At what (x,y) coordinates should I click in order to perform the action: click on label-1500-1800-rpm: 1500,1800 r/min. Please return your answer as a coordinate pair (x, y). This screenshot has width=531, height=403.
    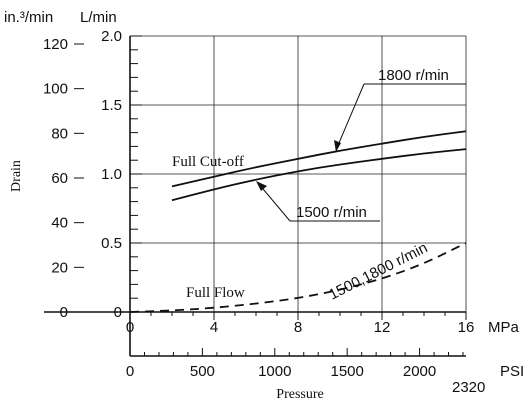
    Looking at the image, I should click on (378, 271).